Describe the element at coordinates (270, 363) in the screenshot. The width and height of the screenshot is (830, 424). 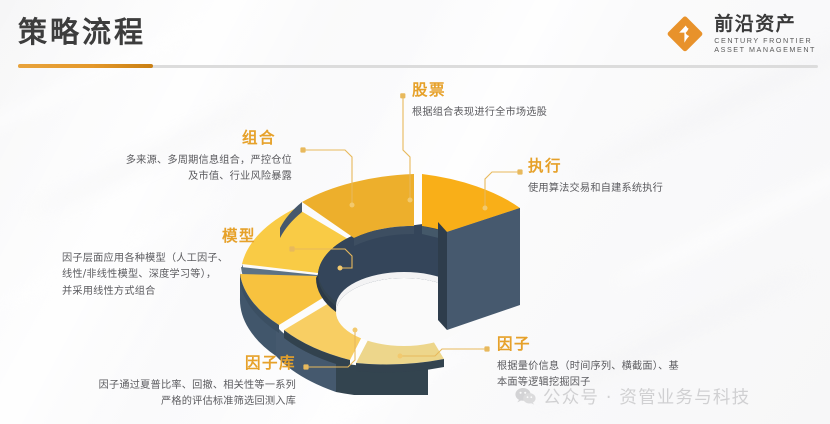
I see `callout-factor-library-heading: 因子库` at that location.